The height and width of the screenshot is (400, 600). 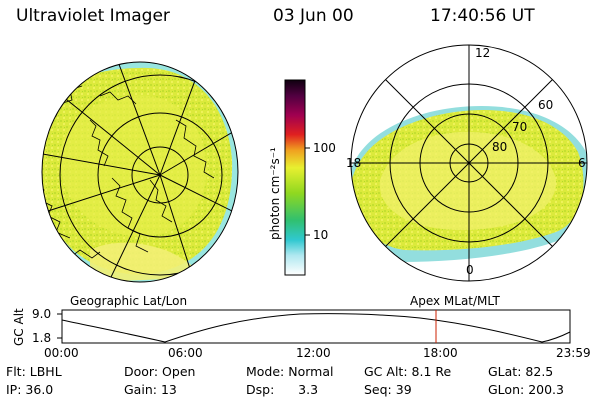 What do you see at coordinates (93, 16) in the screenshot?
I see `instrument-title: Ultraviolet Imager` at bounding box center [93, 16].